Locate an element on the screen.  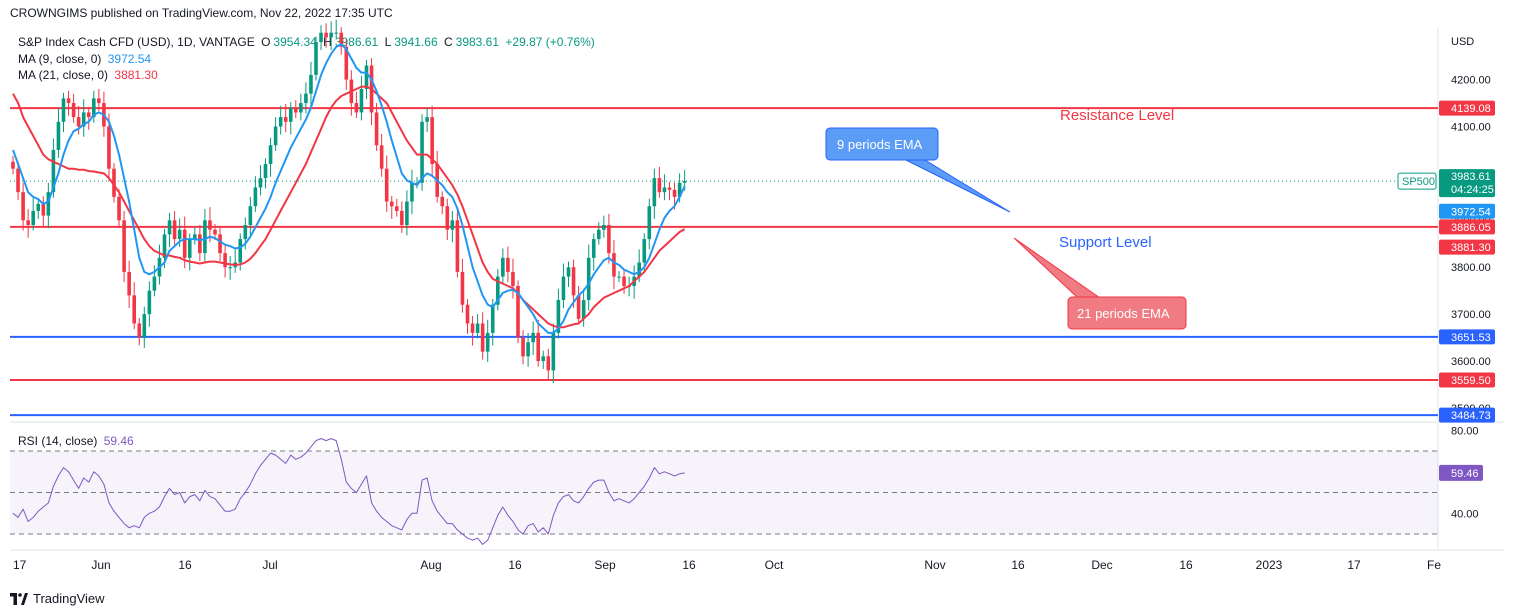
time-tick-label: Jul is located at coordinates (269, 565).